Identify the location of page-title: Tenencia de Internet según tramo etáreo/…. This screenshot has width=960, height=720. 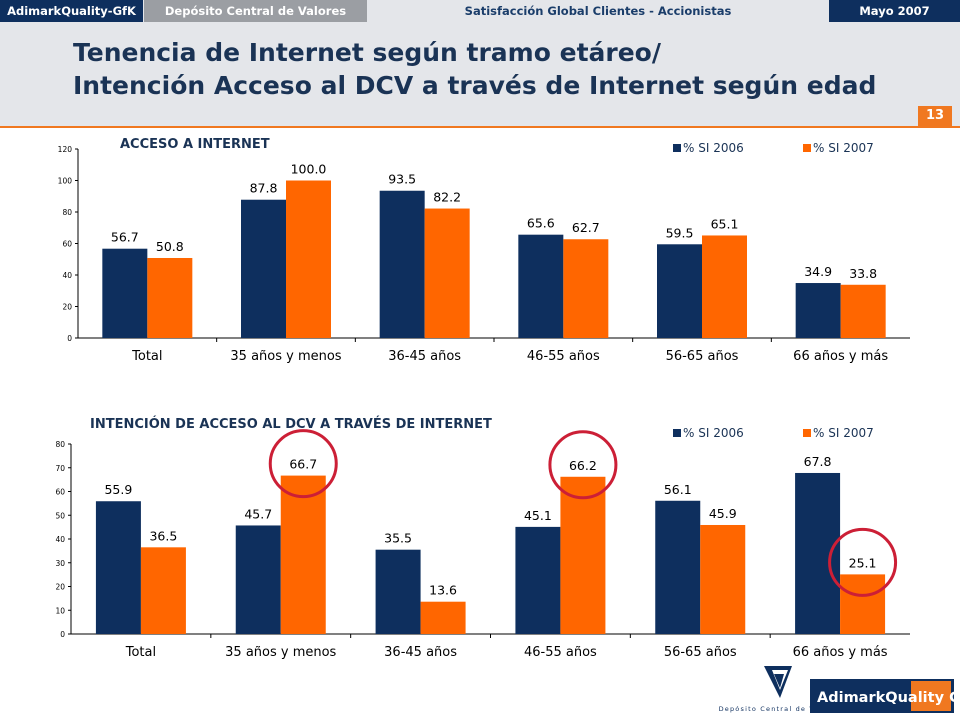
(474, 69).